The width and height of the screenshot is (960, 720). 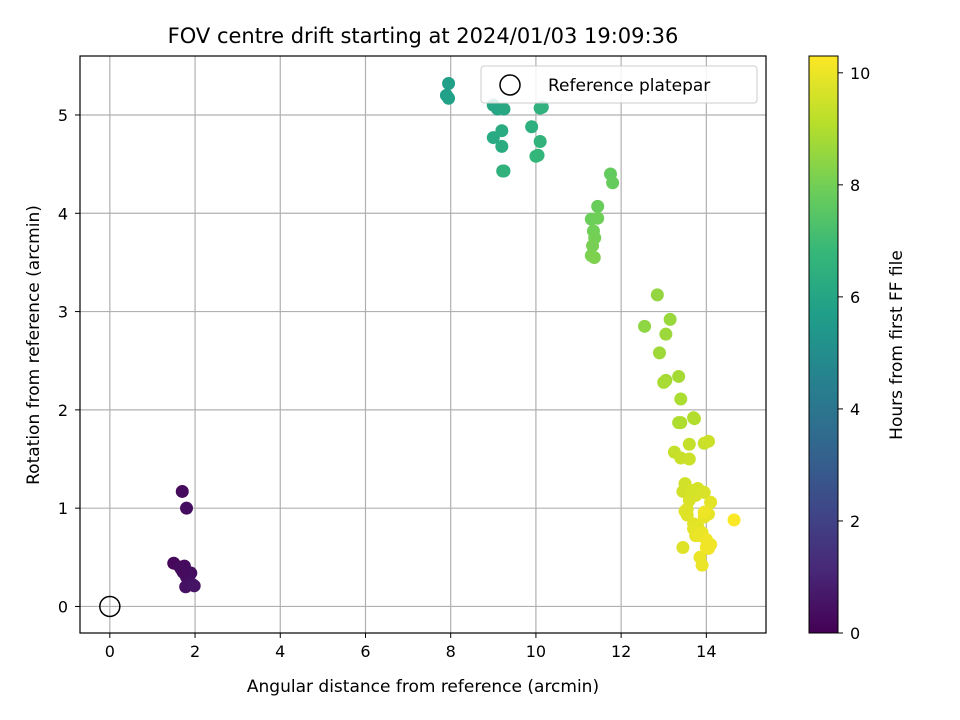 What do you see at coordinates (855, 409) in the screenshot?
I see `colorbar-tick-label: 4` at bounding box center [855, 409].